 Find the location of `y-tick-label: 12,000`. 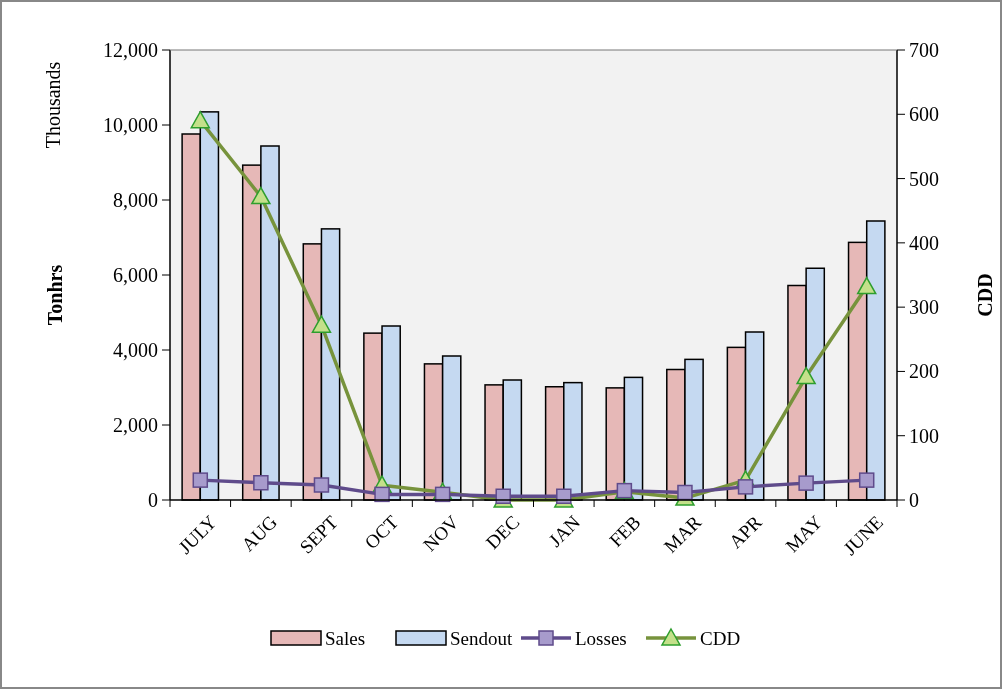

y-tick-label: 12,000 is located at coordinates (130, 50).